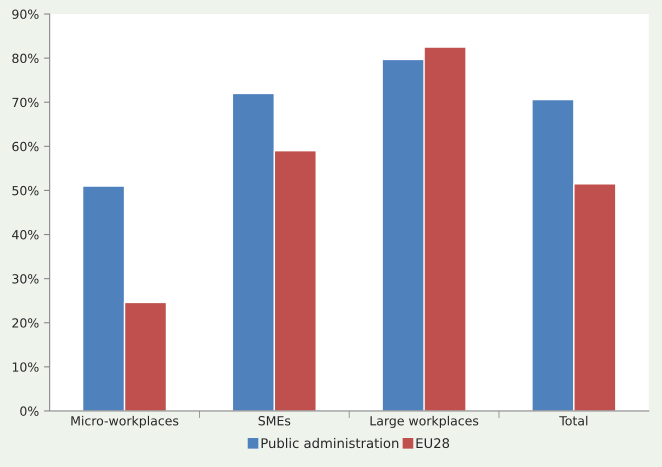 The image size is (662, 467). What do you see at coordinates (274, 421) in the screenshot?
I see `x-tick-label: SMEs` at bounding box center [274, 421].